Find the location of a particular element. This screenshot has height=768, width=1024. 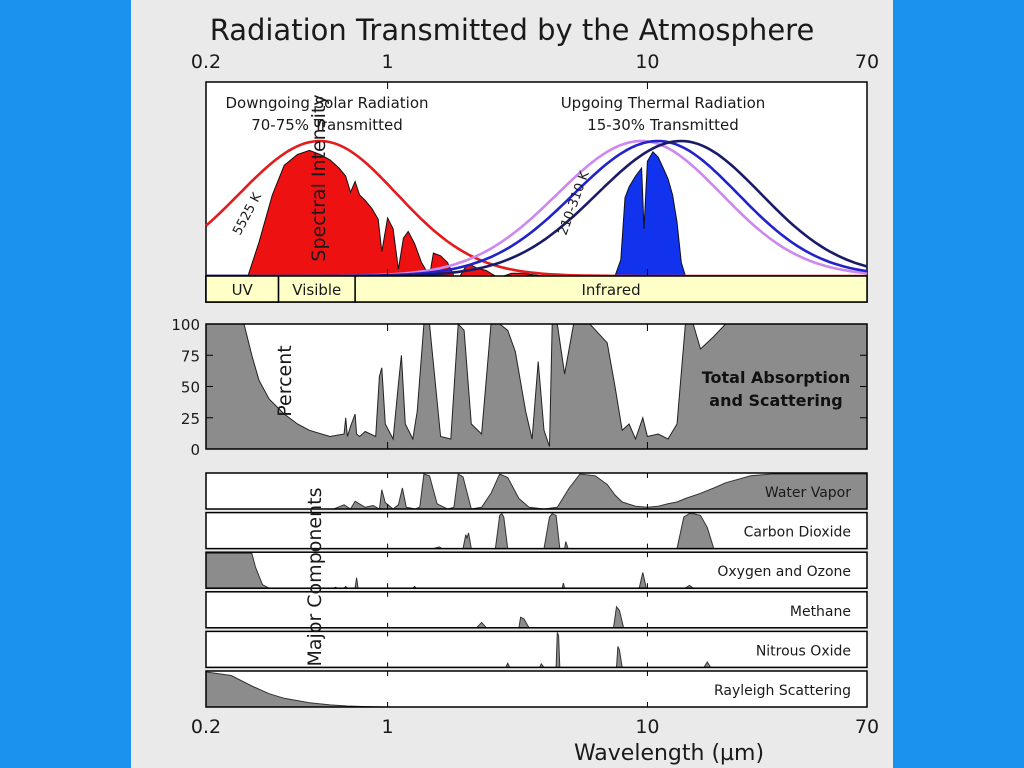

bottom-tick-label: 10 is located at coordinates (647, 727).